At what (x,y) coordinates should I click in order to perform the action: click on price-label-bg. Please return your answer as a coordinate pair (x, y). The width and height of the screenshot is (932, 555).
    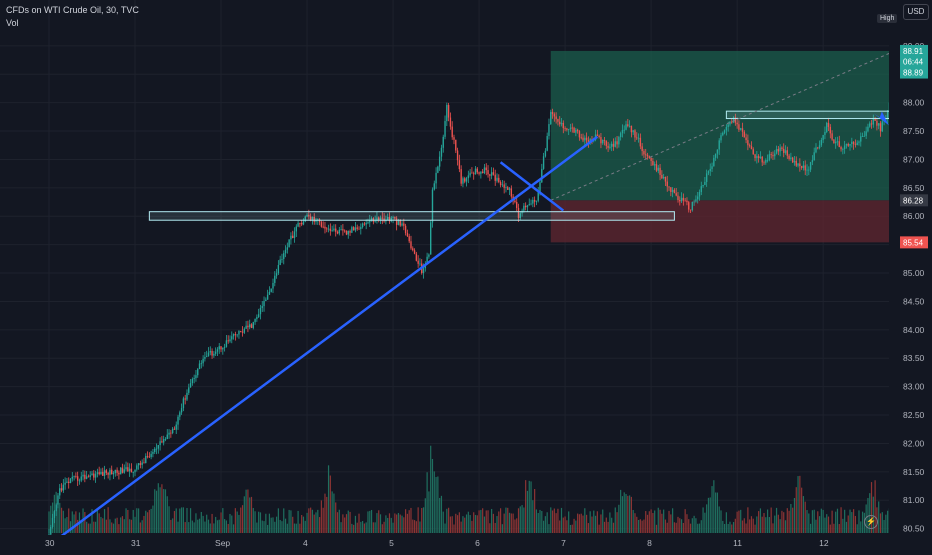
    Looking at the image, I should click on (914, 200).